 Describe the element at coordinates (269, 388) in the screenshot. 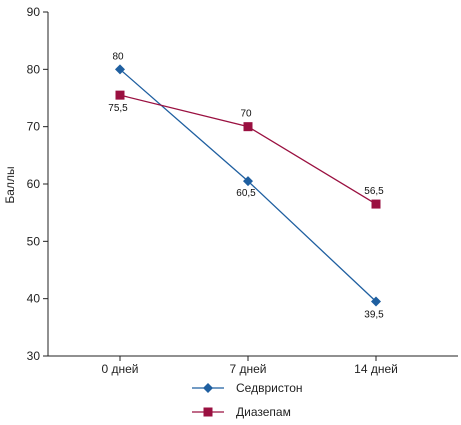

I see `legend-label: Седвристон` at that location.